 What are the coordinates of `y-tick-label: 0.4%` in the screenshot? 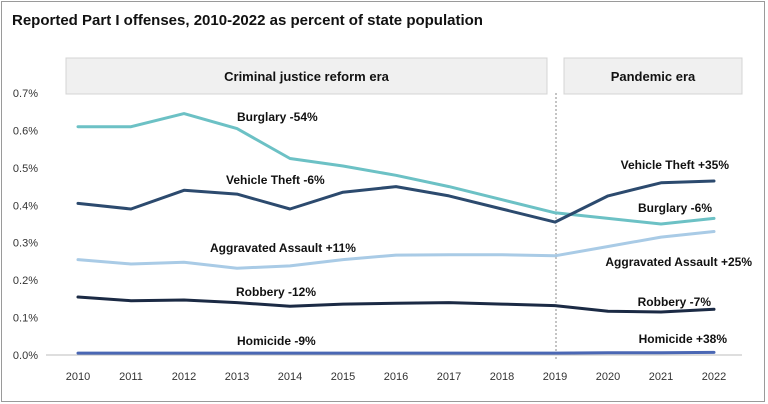 It's located at (25, 206).